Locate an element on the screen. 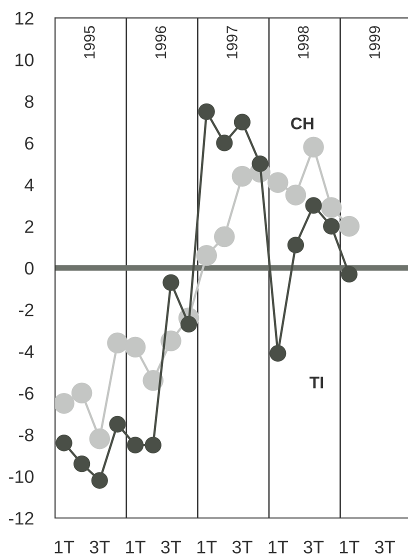 This screenshot has width=408, height=560. annotation: 1999 is located at coordinates (374, 42).